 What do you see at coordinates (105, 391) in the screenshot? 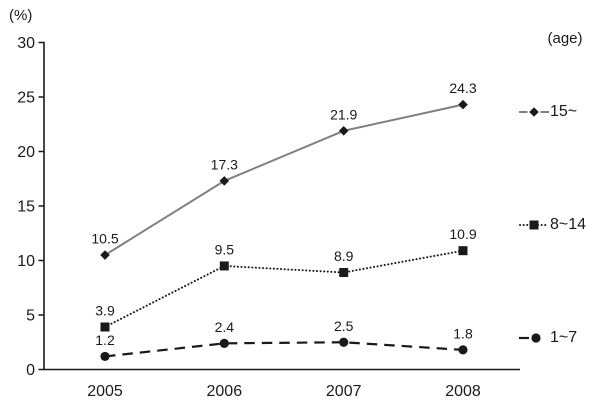
I see `x-category-label: 2005` at bounding box center [105, 391].